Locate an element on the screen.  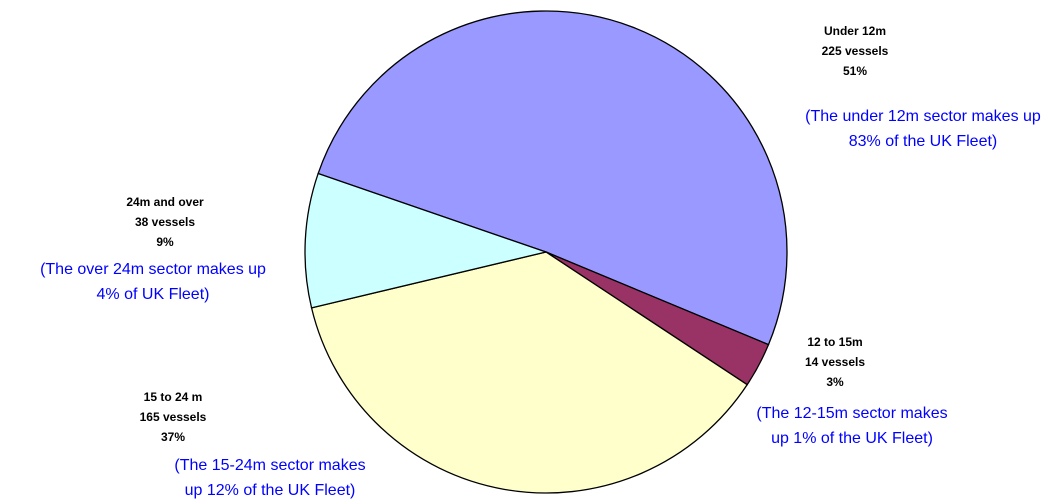
slice-note: (The 15-24m sector makes is located at coordinates (269, 465).